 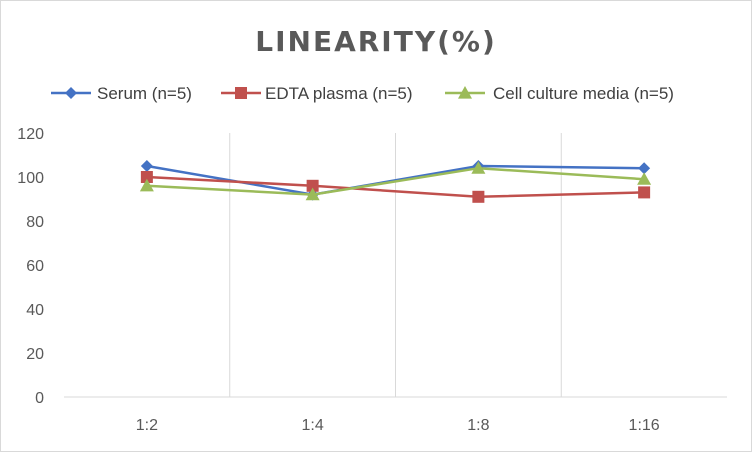 I want to click on y-tick-label: 0, so click(x=39, y=398).